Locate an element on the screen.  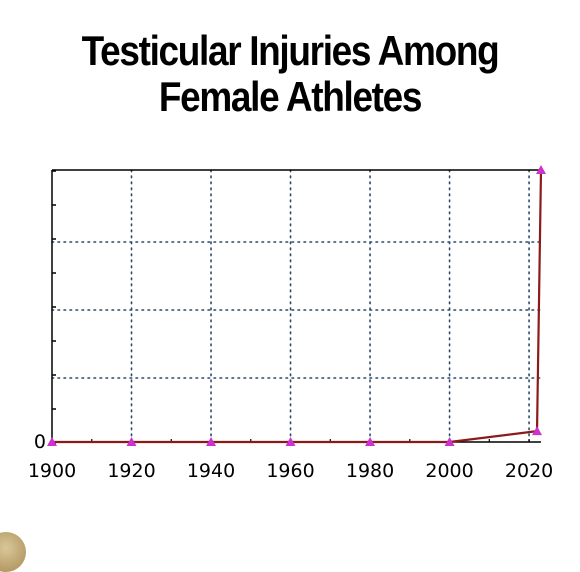
x-tick-label: 1940 is located at coordinates (211, 471).